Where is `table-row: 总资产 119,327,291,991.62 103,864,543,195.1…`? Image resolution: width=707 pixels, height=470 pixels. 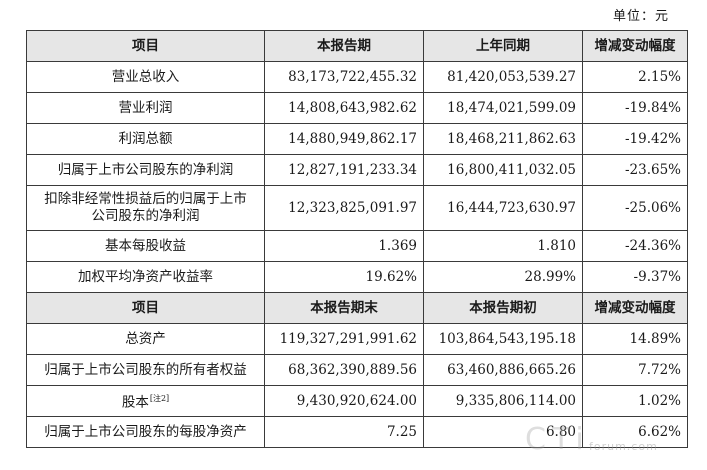 table-row: 总资产 119,327,291,991.62 103,864,543,195.1… is located at coordinates (357, 339).